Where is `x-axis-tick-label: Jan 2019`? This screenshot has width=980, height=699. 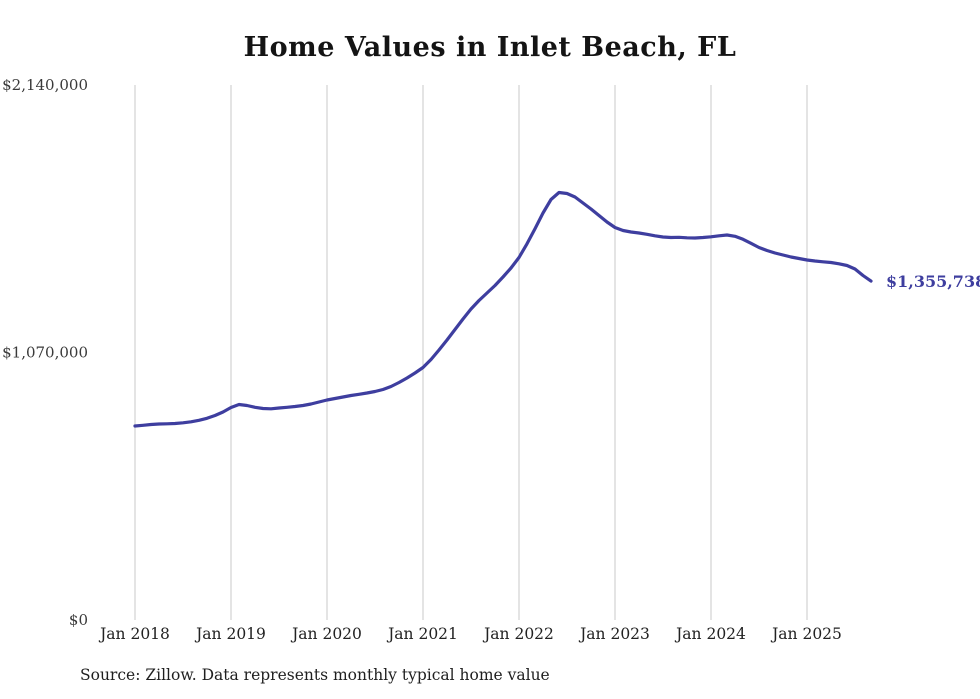
x-axis-tick-label: Jan 2019 is located at coordinates (230, 634).